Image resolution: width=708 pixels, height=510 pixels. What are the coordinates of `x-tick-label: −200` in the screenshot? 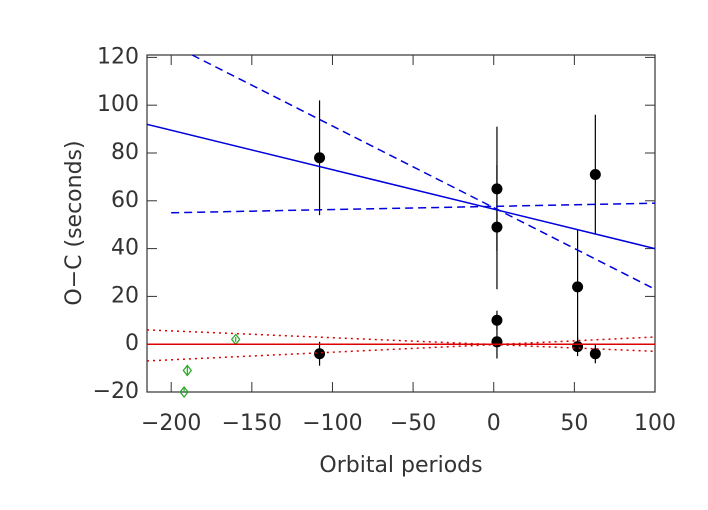 It's located at (171, 423).